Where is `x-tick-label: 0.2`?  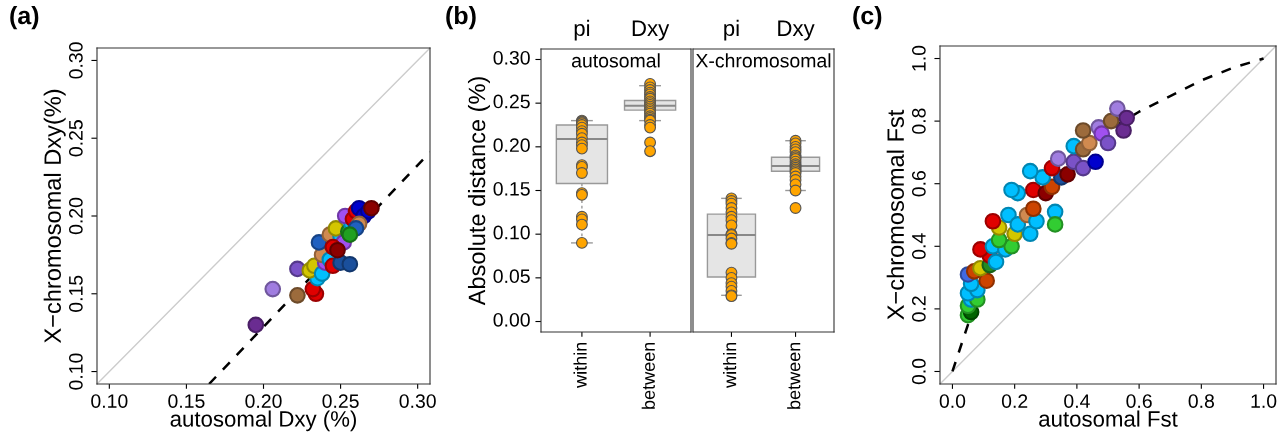 x-tick-label: 0.2 is located at coordinates (1014, 401).